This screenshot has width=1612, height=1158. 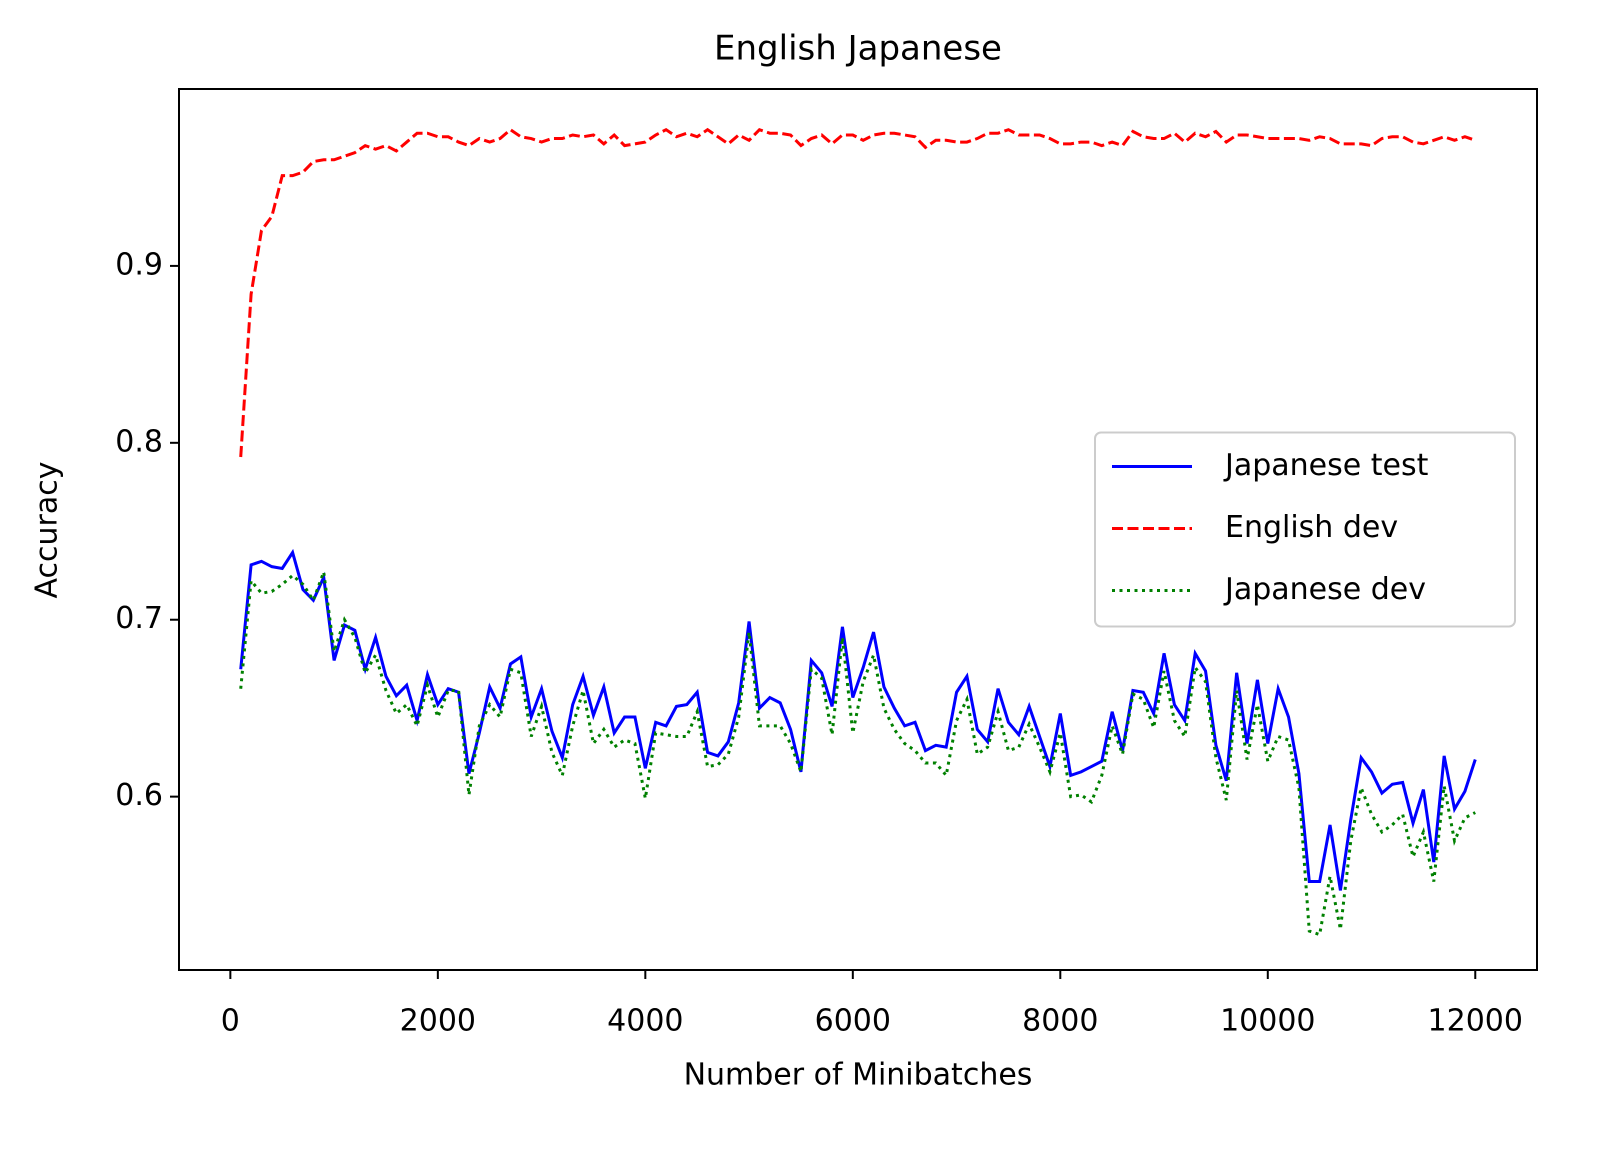 I want to click on x-tick-label: 4000, so click(x=645, y=1021).